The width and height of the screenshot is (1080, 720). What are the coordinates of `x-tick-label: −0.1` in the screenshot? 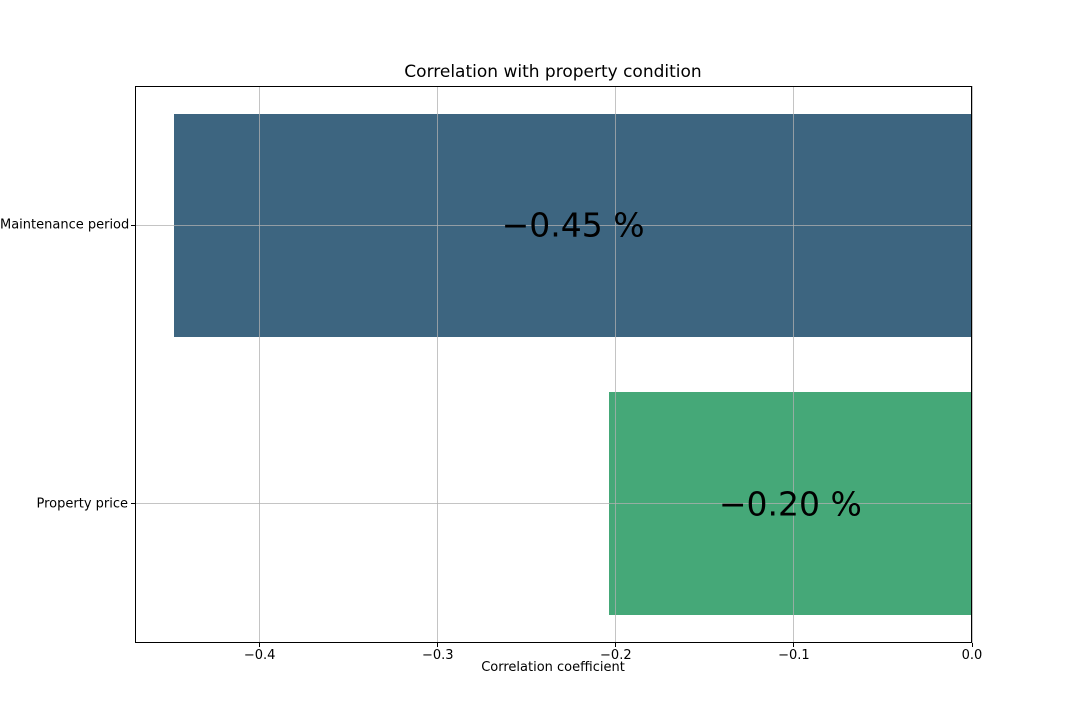 It's located at (794, 655).